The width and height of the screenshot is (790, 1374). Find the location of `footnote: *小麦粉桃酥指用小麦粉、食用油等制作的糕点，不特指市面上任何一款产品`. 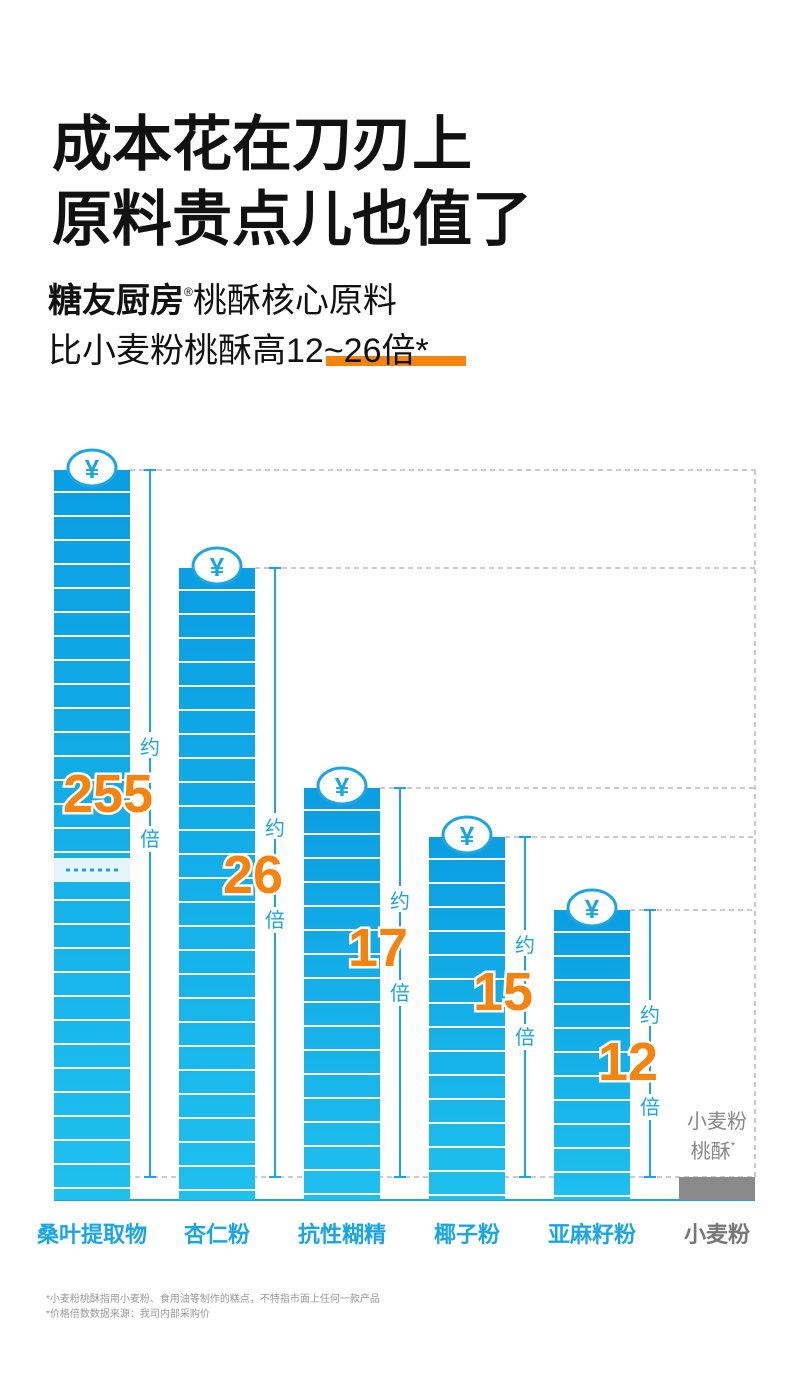

footnote: *小麦粉桃酥指用小麦粉、食用油等制作的糕点，不特指市面上任何一款产品 is located at coordinates (213, 1298).